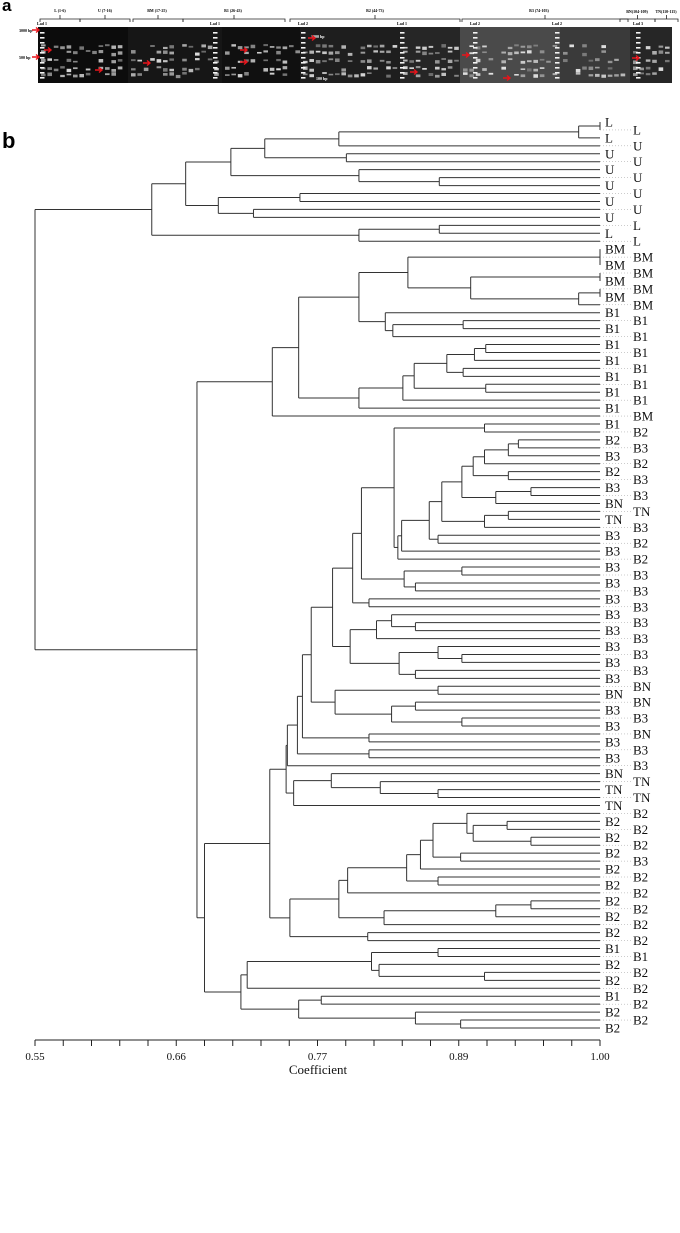  I want to click on gel-section, so click(175, 55).